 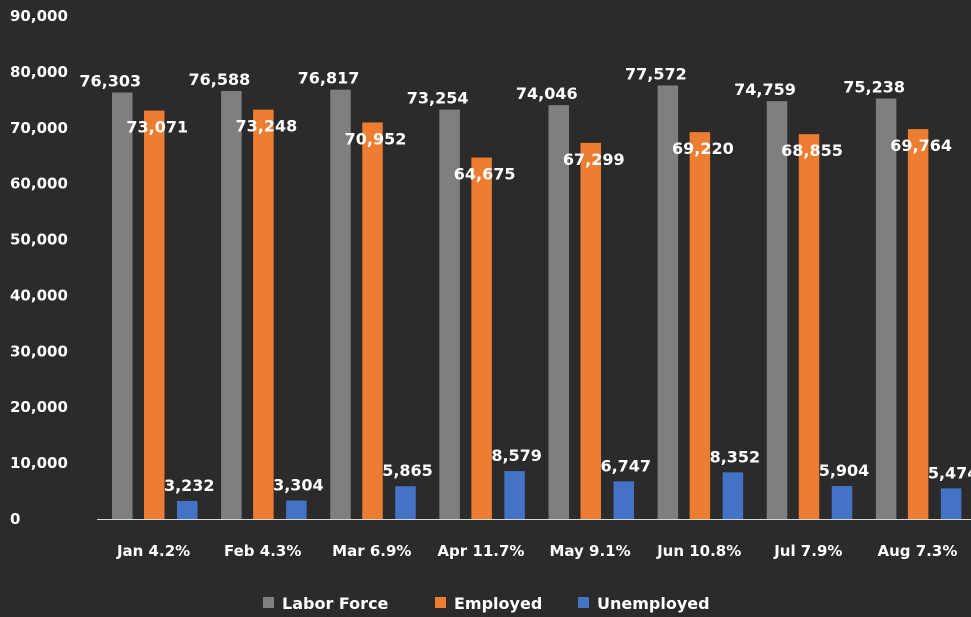 What do you see at coordinates (874, 87) in the screenshot?
I see `data-label: 75,238` at bounding box center [874, 87].